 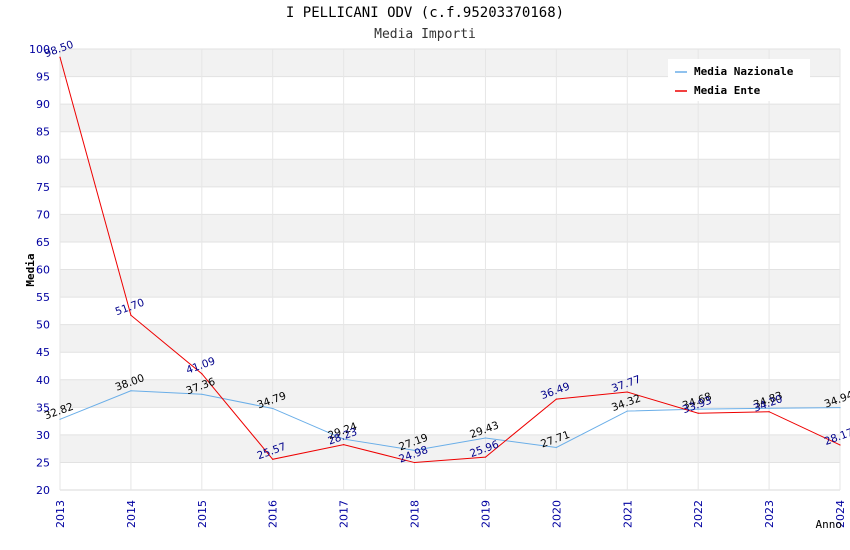 I want to click on y-tick-label: 35, so click(x=43, y=407).